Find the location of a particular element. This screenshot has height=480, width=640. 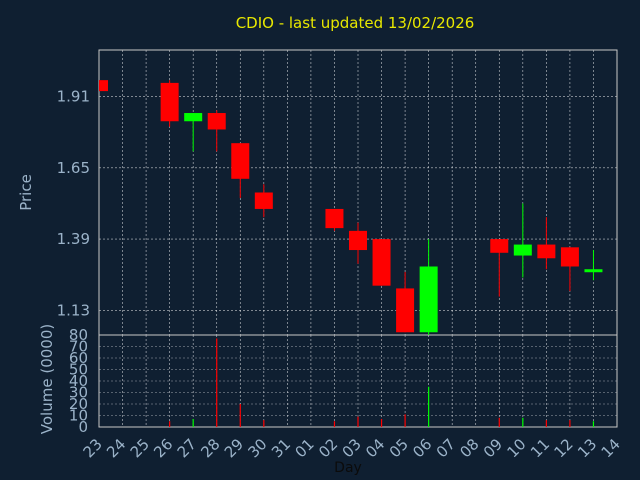

price-tick-label: 1.13 is located at coordinates (73, 310).